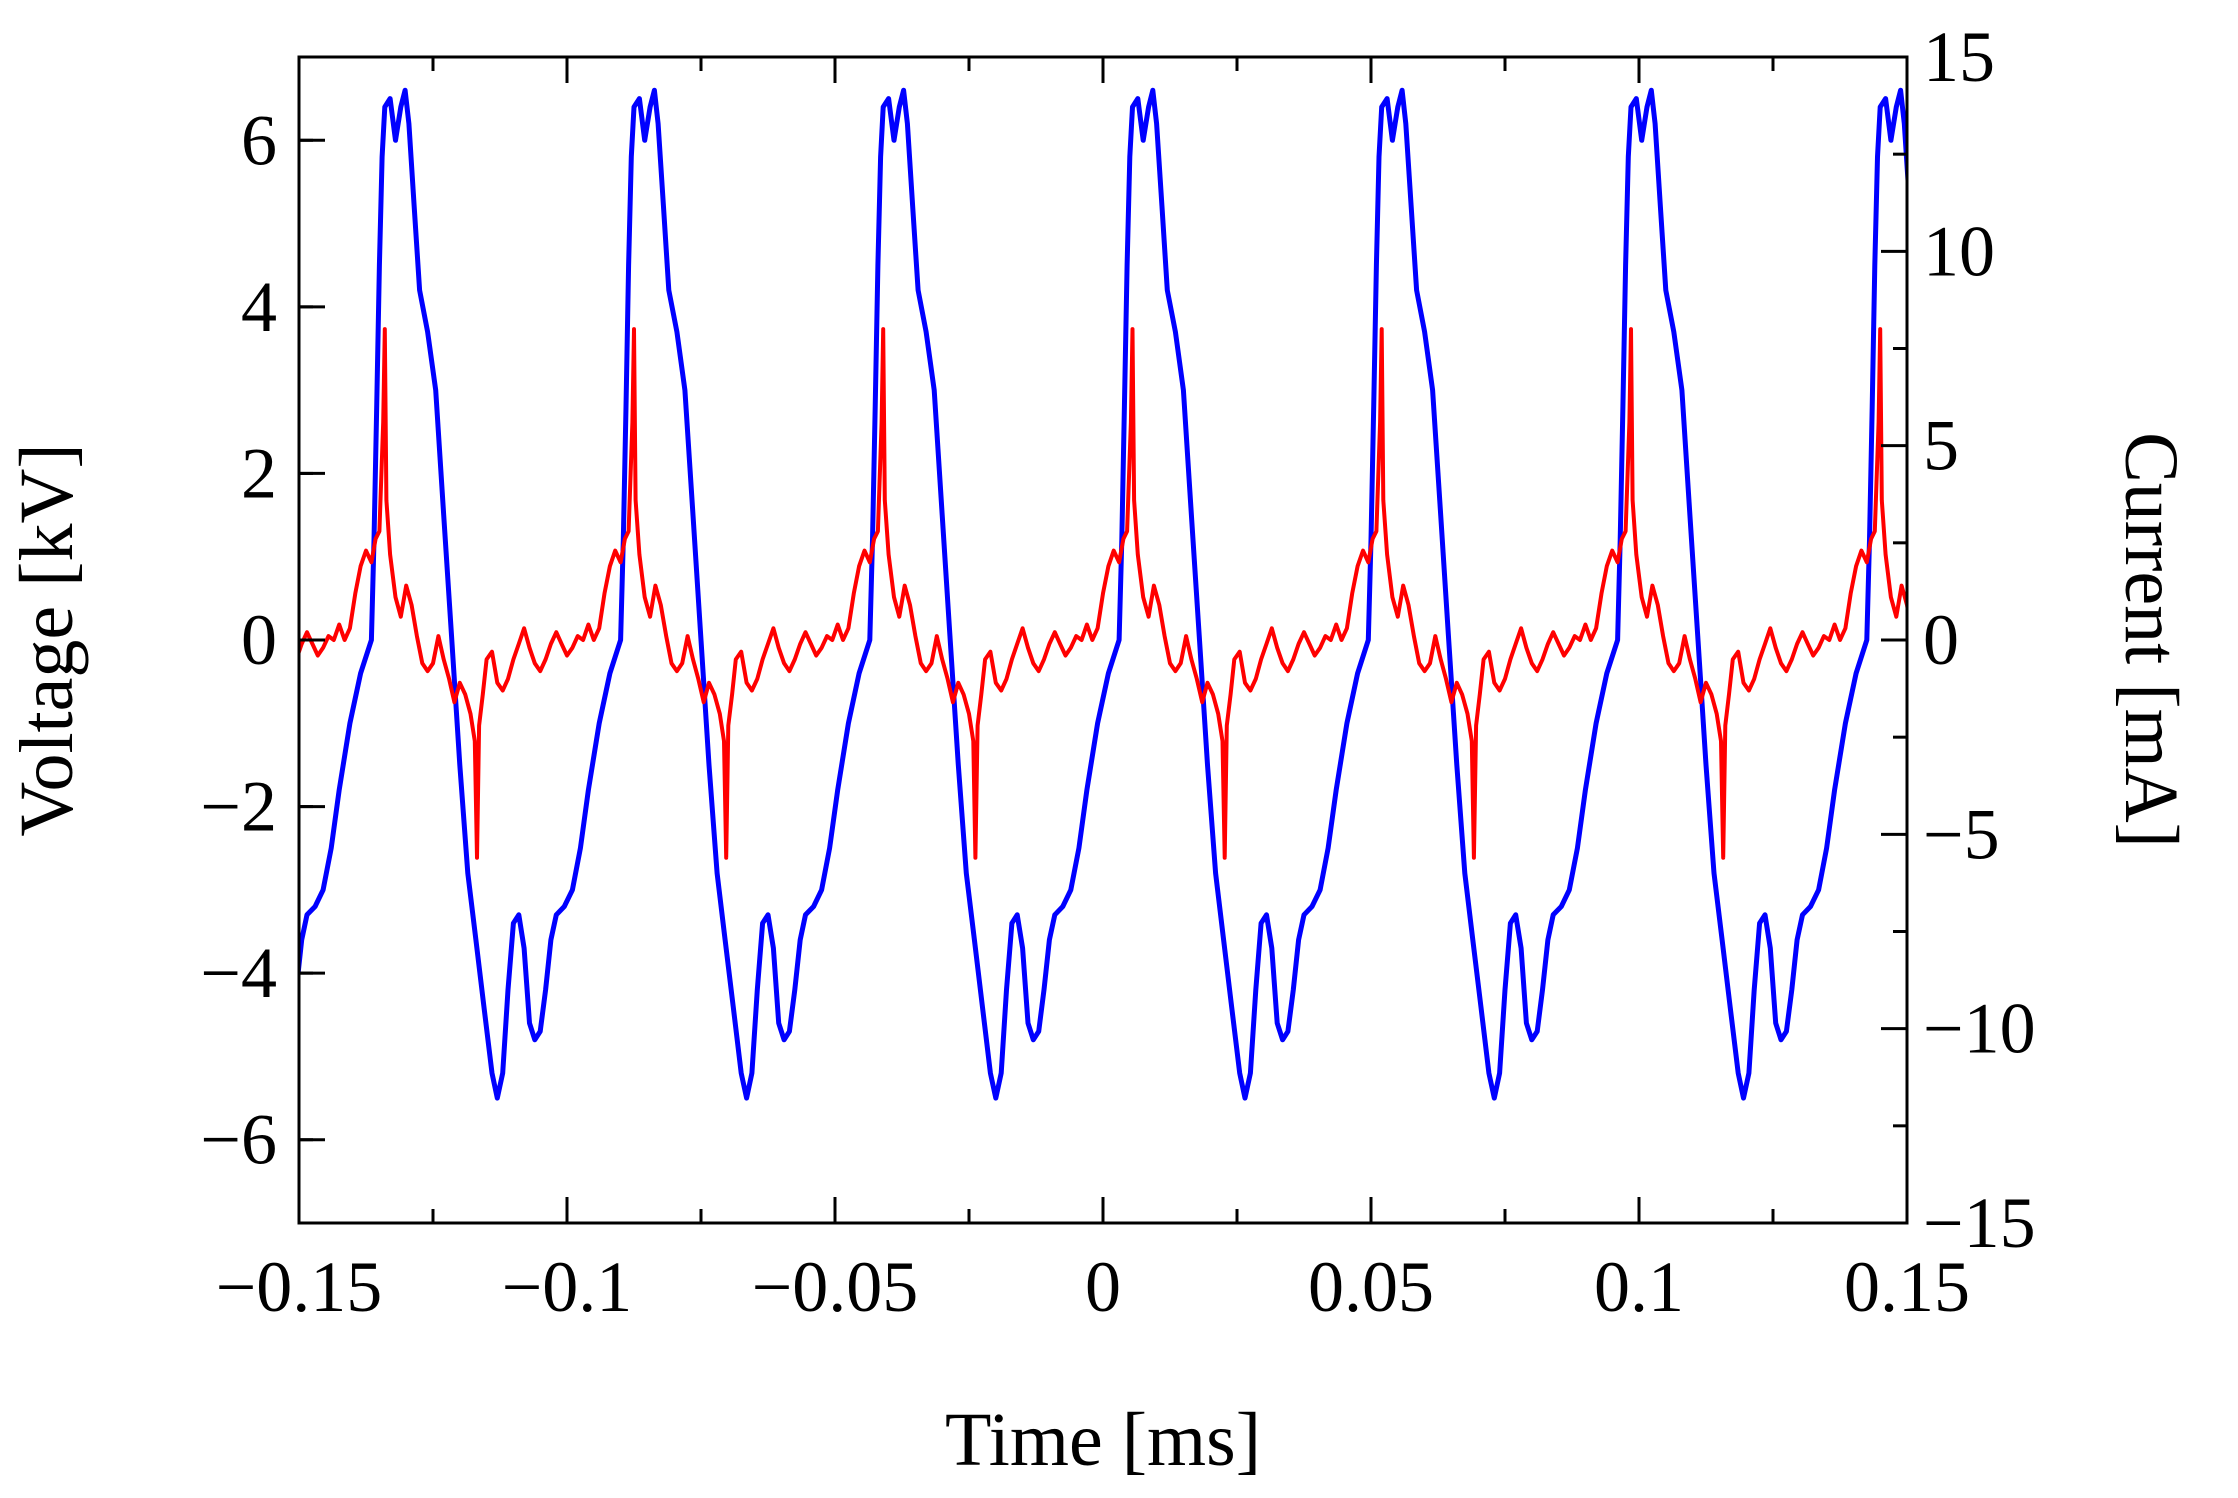 The height and width of the screenshot is (1498, 2238). I want to click on y-right-tick-label: 15, so click(1959, 57).